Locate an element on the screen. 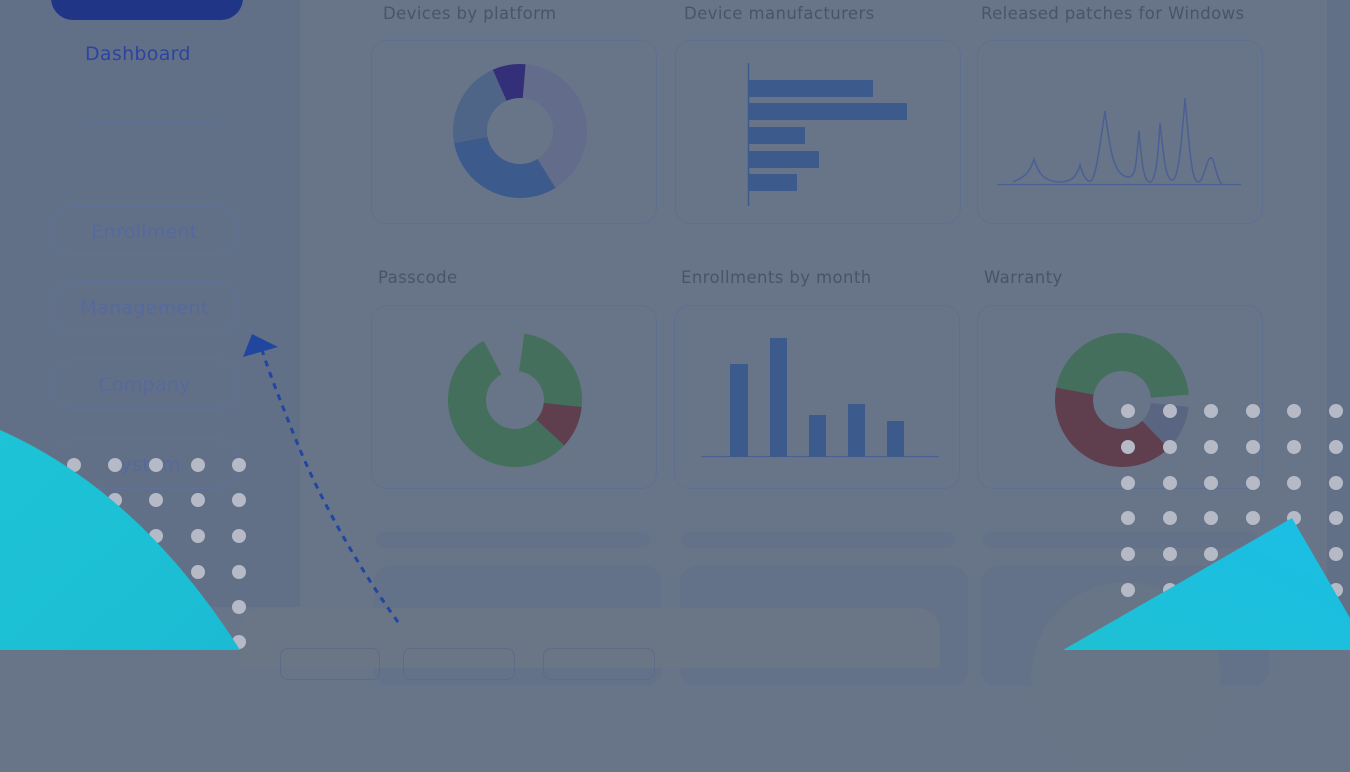  hbar-chart-manufacturers is located at coordinates (827, 134).